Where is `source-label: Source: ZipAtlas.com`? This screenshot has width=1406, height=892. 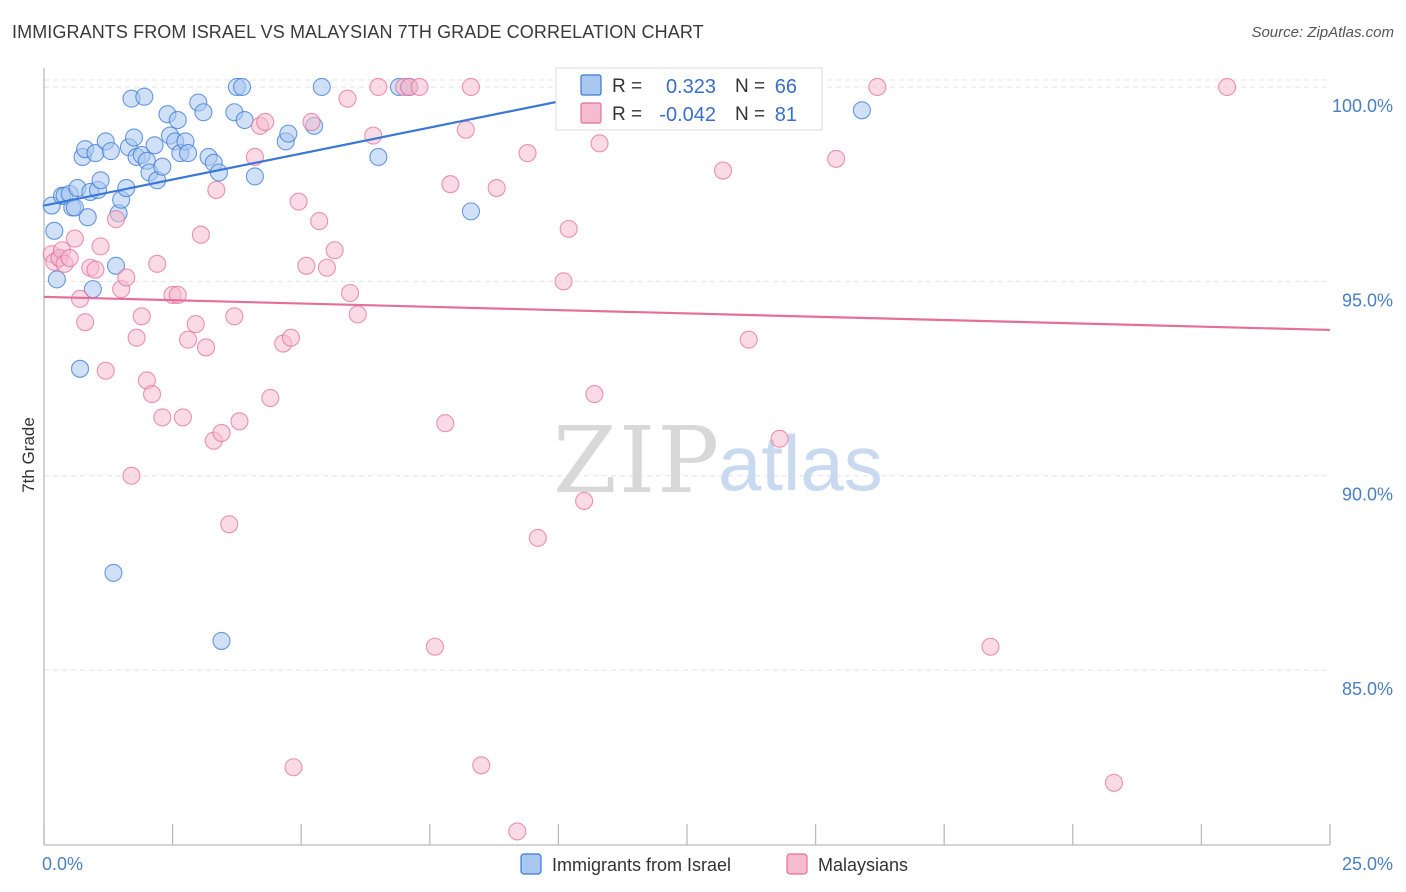
source-label: Source: ZipAtlas.com is located at coordinates (1322, 32).